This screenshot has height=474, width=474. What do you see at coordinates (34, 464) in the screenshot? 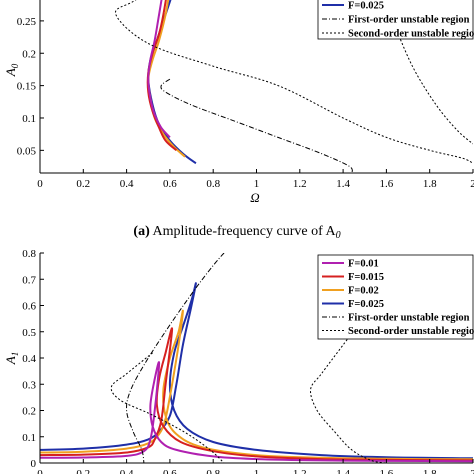
I see `chart-b-y-tick-label: 0` at bounding box center [34, 464].